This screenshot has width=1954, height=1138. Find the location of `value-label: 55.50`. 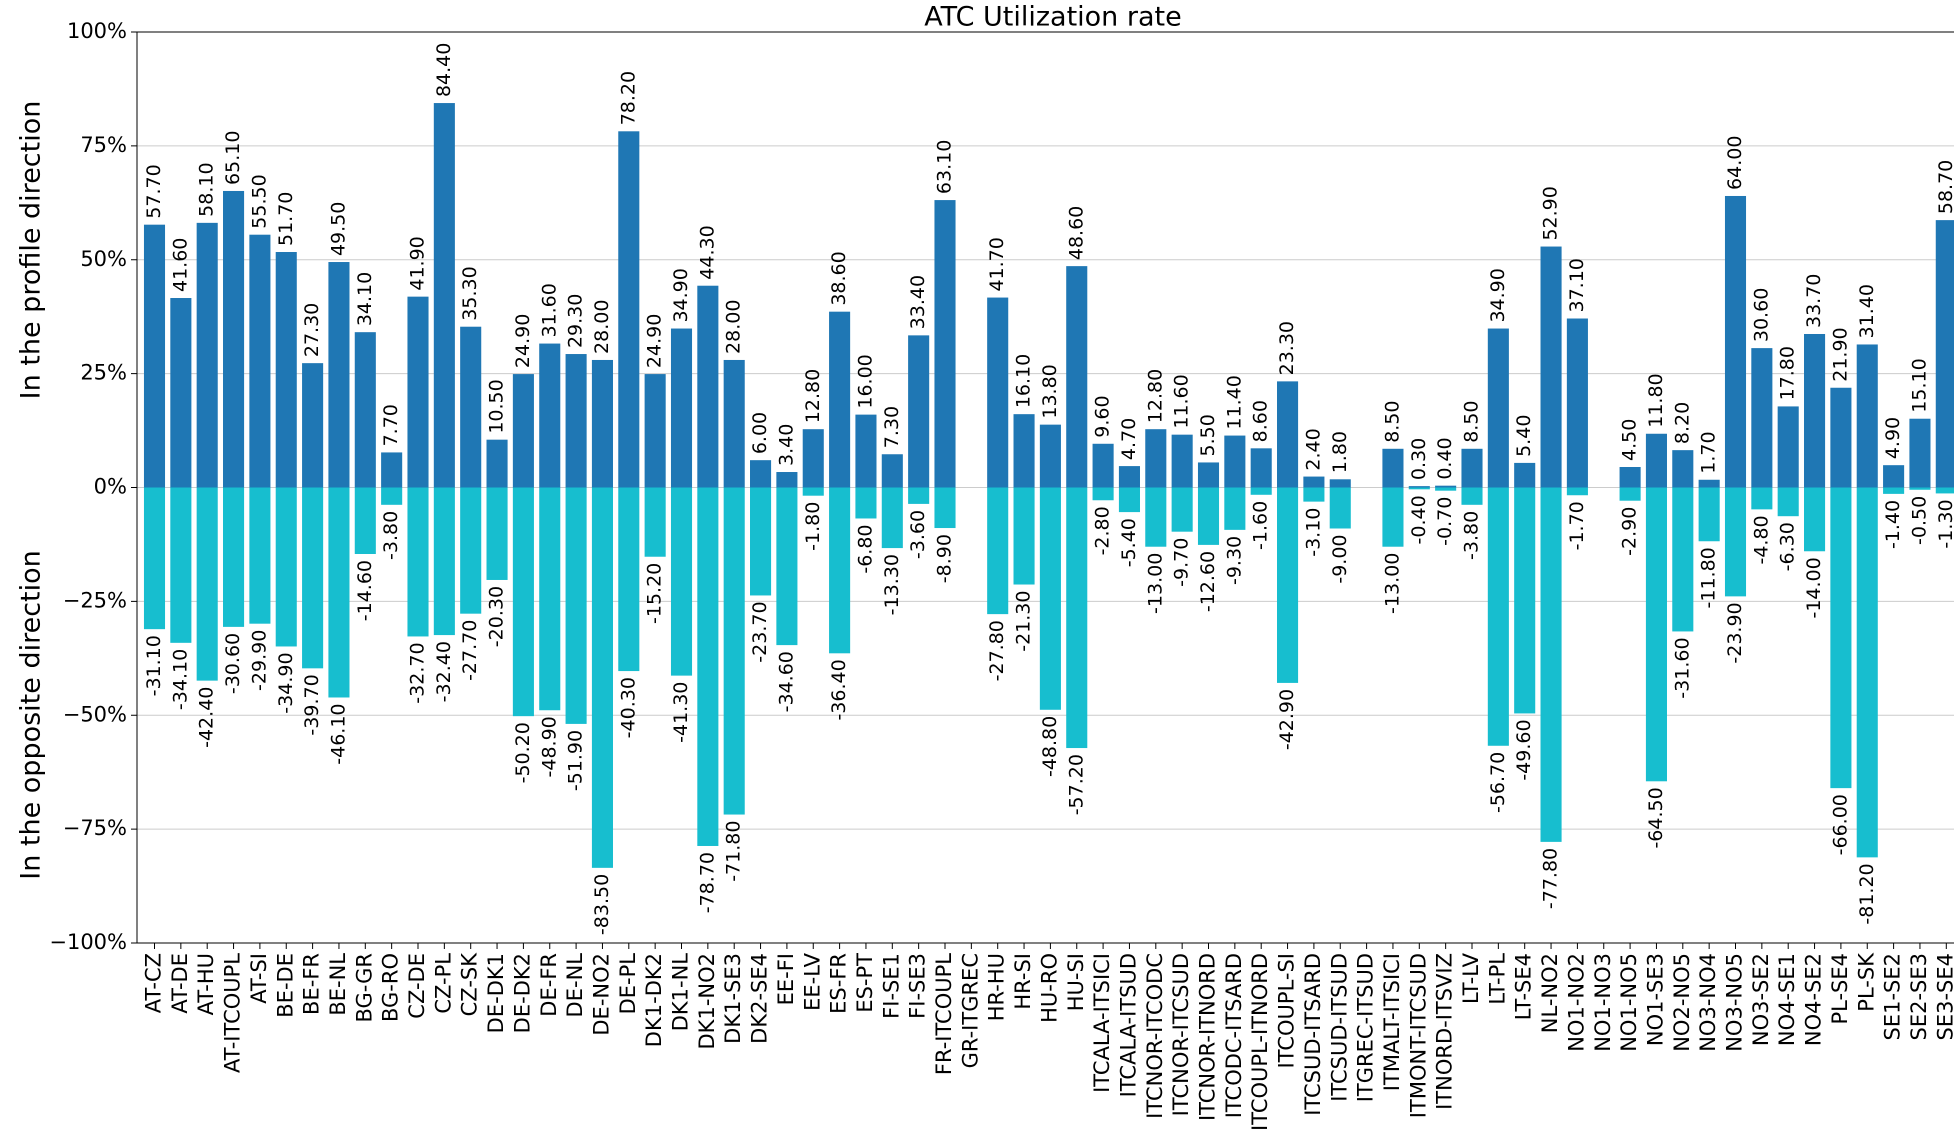

value-label: 55.50 is located at coordinates (259, 201).